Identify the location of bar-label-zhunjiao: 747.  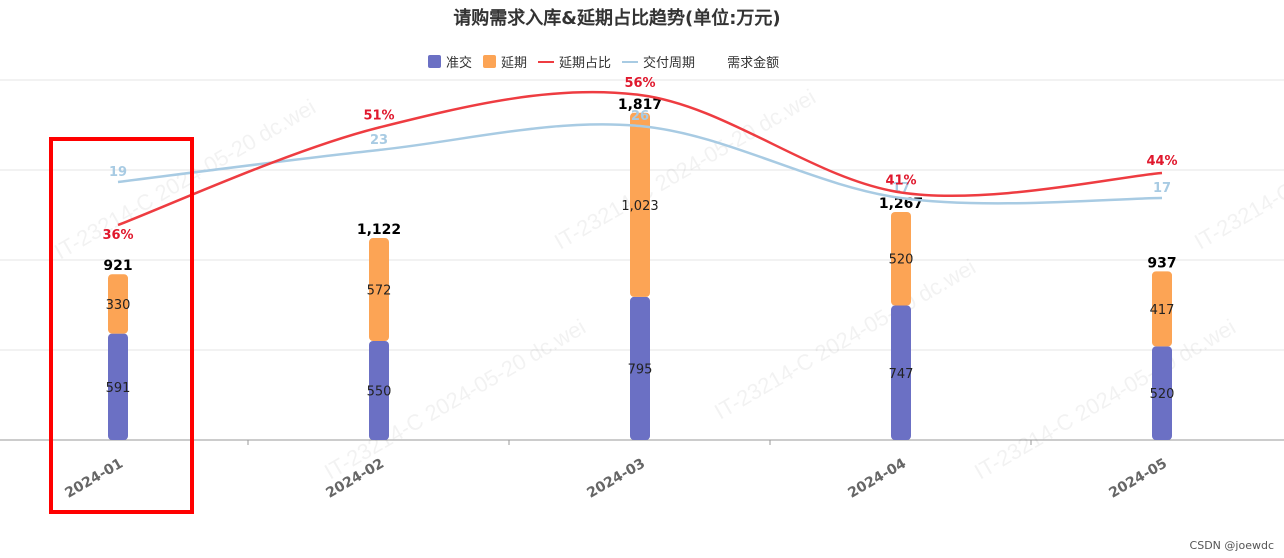
(901, 374).